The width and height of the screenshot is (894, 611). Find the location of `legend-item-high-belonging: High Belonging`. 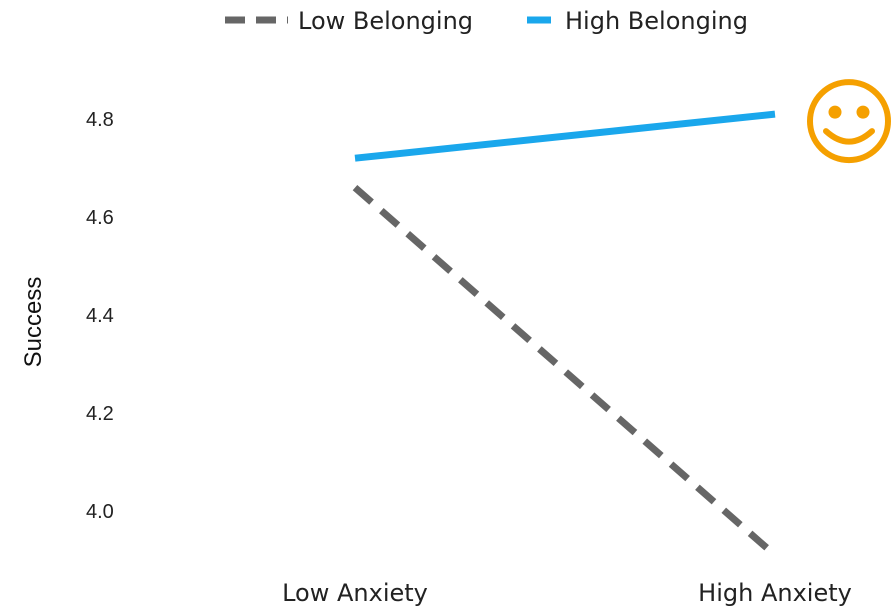

legend-item-high-belonging: High Belonging is located at coordinates (637, 21).